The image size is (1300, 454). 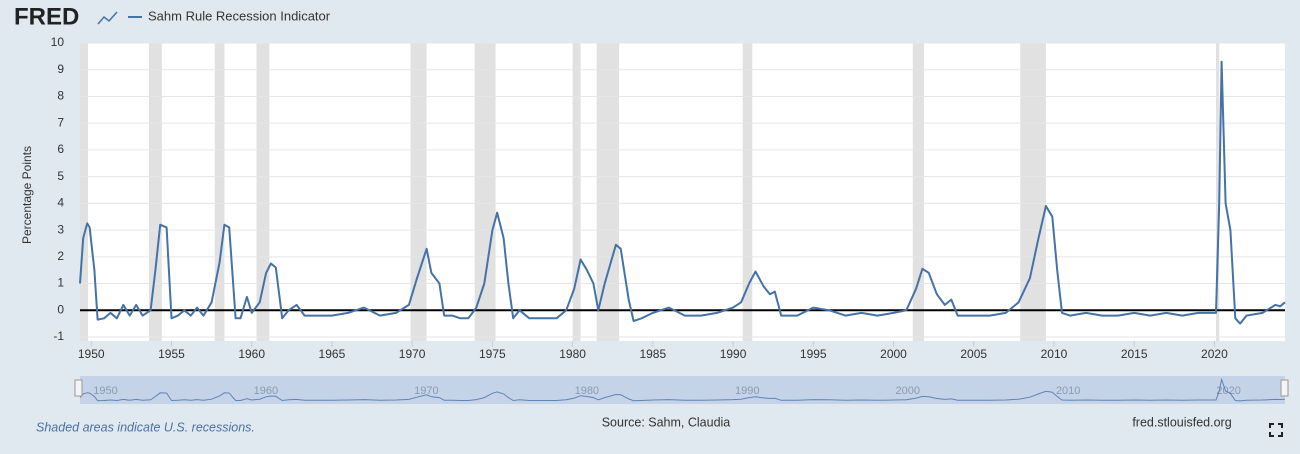 What do you see at coordinates (426, 391) in the screenshot?
I see `navigator-tick-label: 1970` at bounding box center [426, 391].